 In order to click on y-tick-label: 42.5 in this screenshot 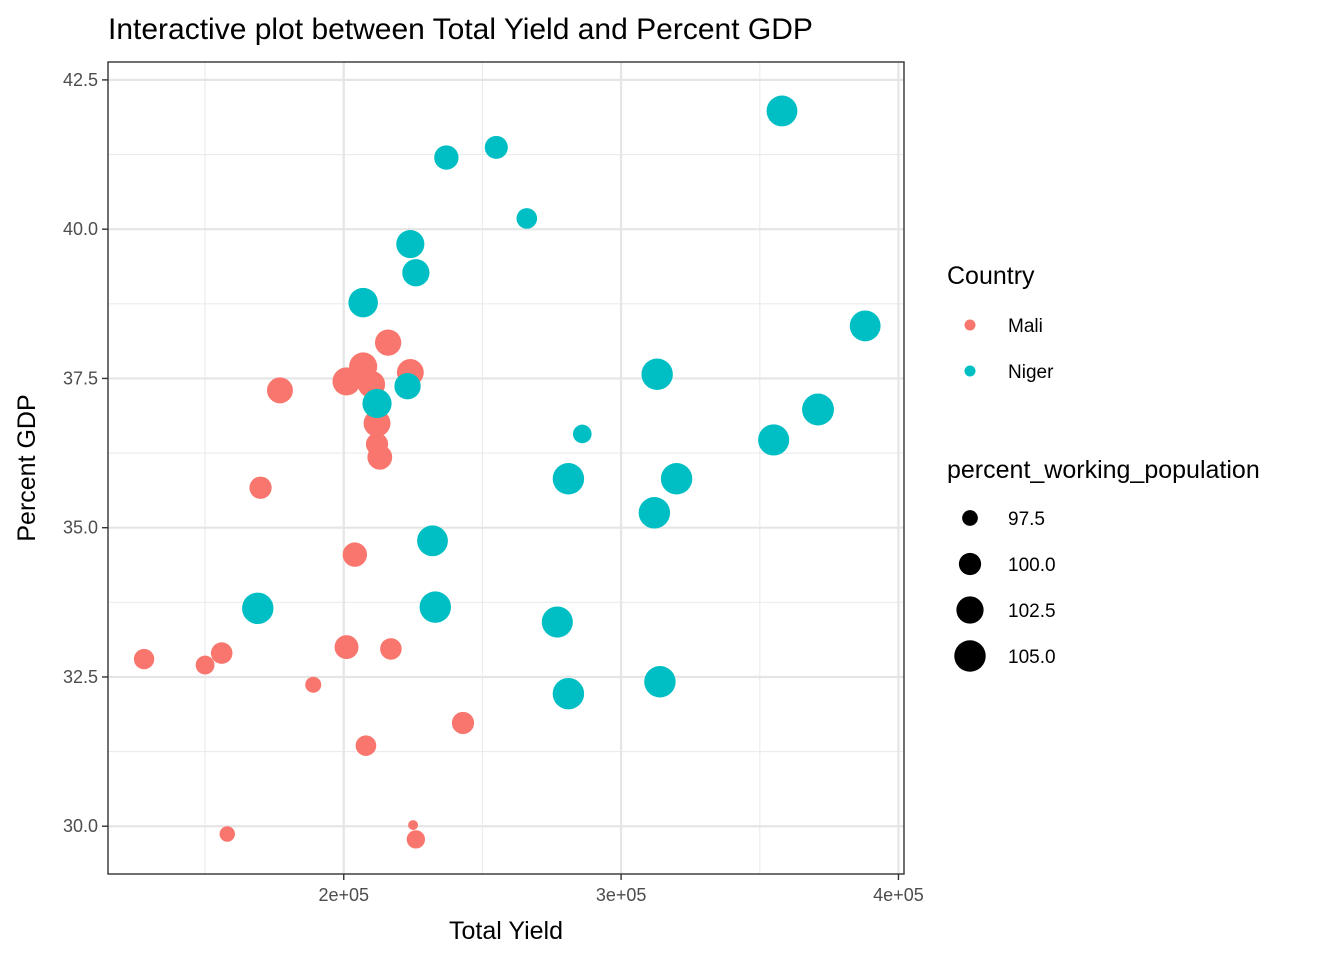, I will do `click(80, 80)`.